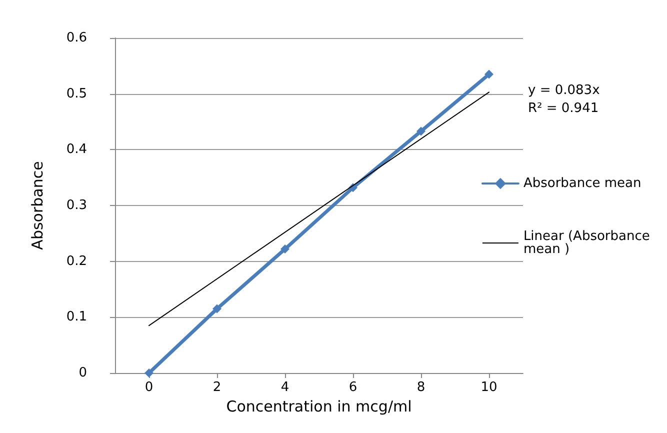 Image resolution: width=667 pixels, height=433 pixels. Describe the element at coordinates (353, 387) in the screenshot. I see `x-tick-label: 6` at that location.